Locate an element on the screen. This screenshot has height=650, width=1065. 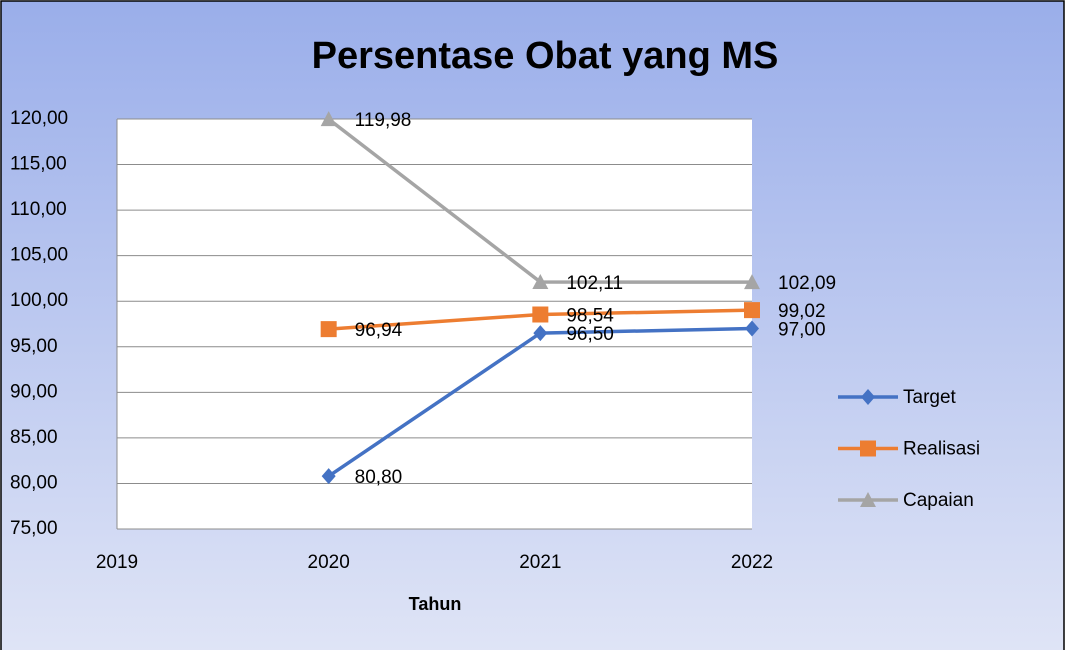
data-label: 80,80 is located at coordinates (379, 477).